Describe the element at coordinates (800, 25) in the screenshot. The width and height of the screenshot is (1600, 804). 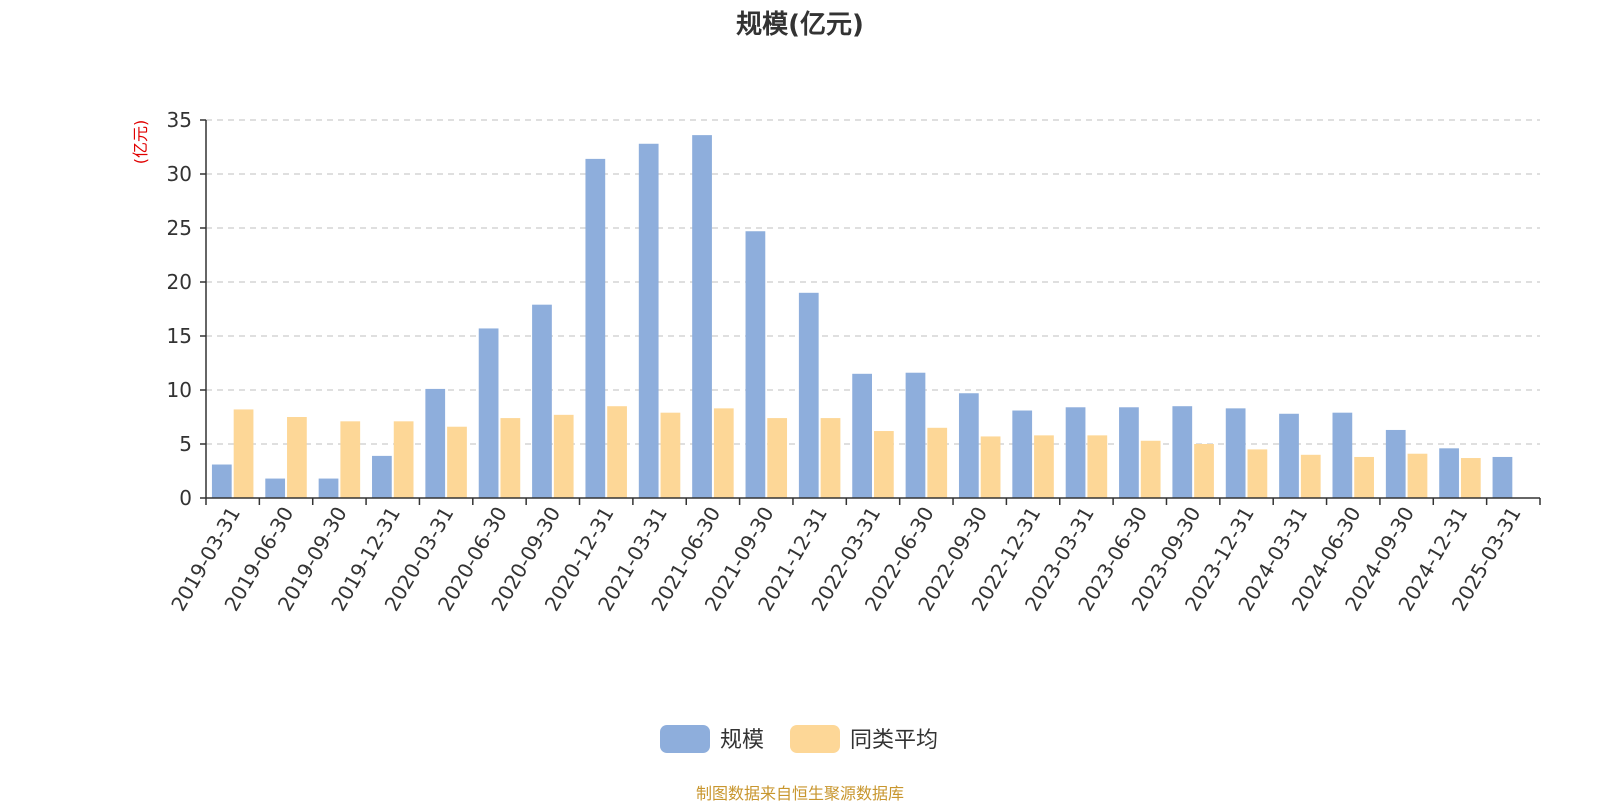
I see `chart-title: 规模(亿元)` at that location.